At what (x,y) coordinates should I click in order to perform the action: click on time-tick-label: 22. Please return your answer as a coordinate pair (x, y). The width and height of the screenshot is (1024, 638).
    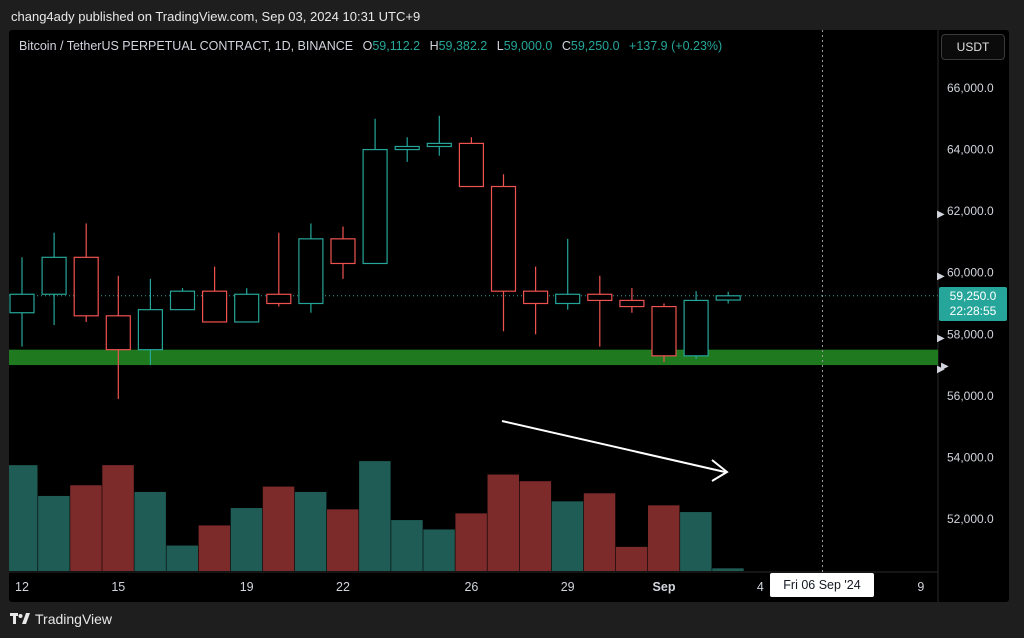
    Looking at the image, I should click on (343, 587).